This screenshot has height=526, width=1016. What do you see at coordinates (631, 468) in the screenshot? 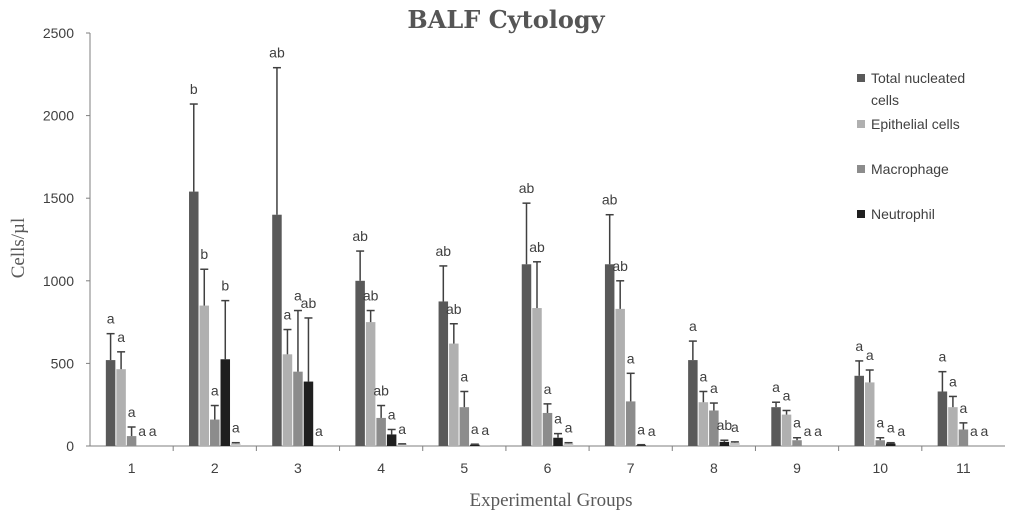
I see `x-tick-label: 7` at bounding box center [631, 468].